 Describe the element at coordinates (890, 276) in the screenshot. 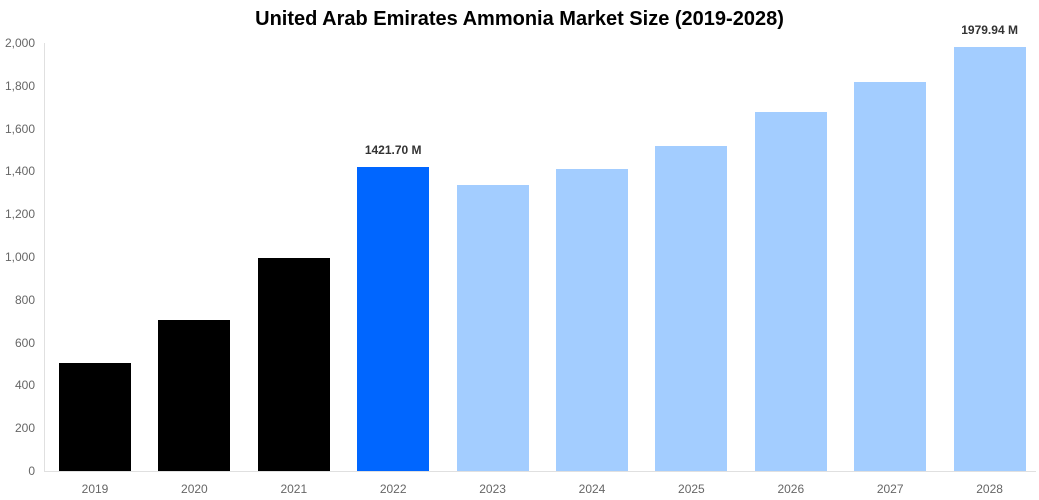

I see `bar-2027` at that location.